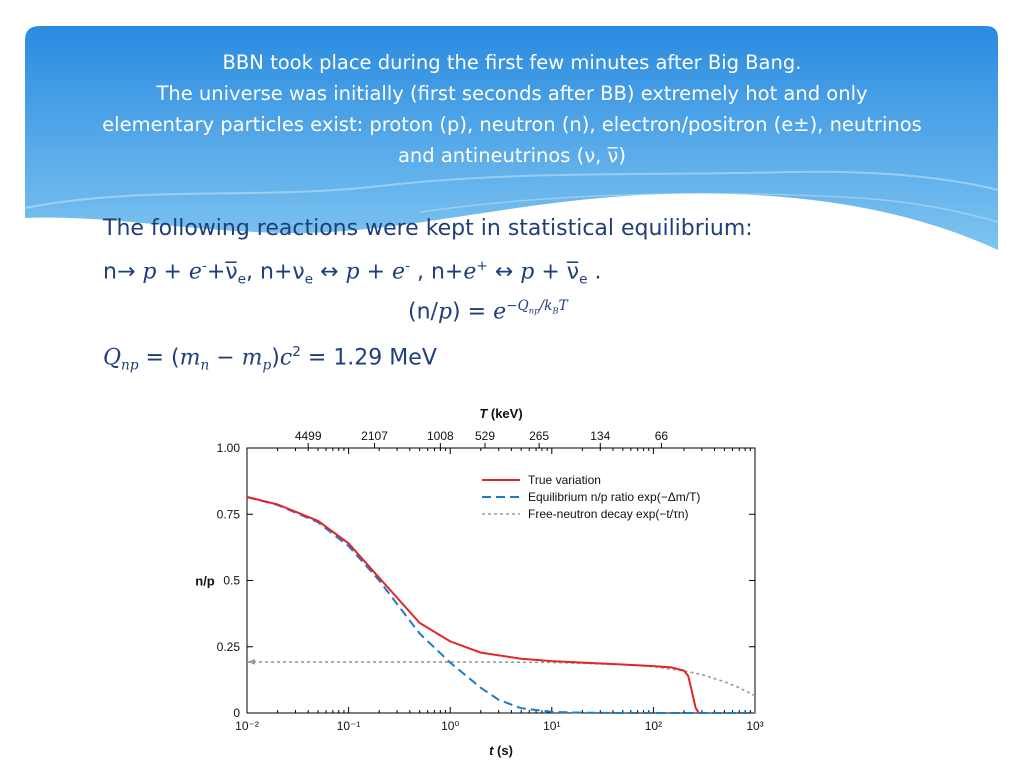  Describe the element at coordinates (482, 266) in the screenshot. I see `plus-superscript: +` at that location.